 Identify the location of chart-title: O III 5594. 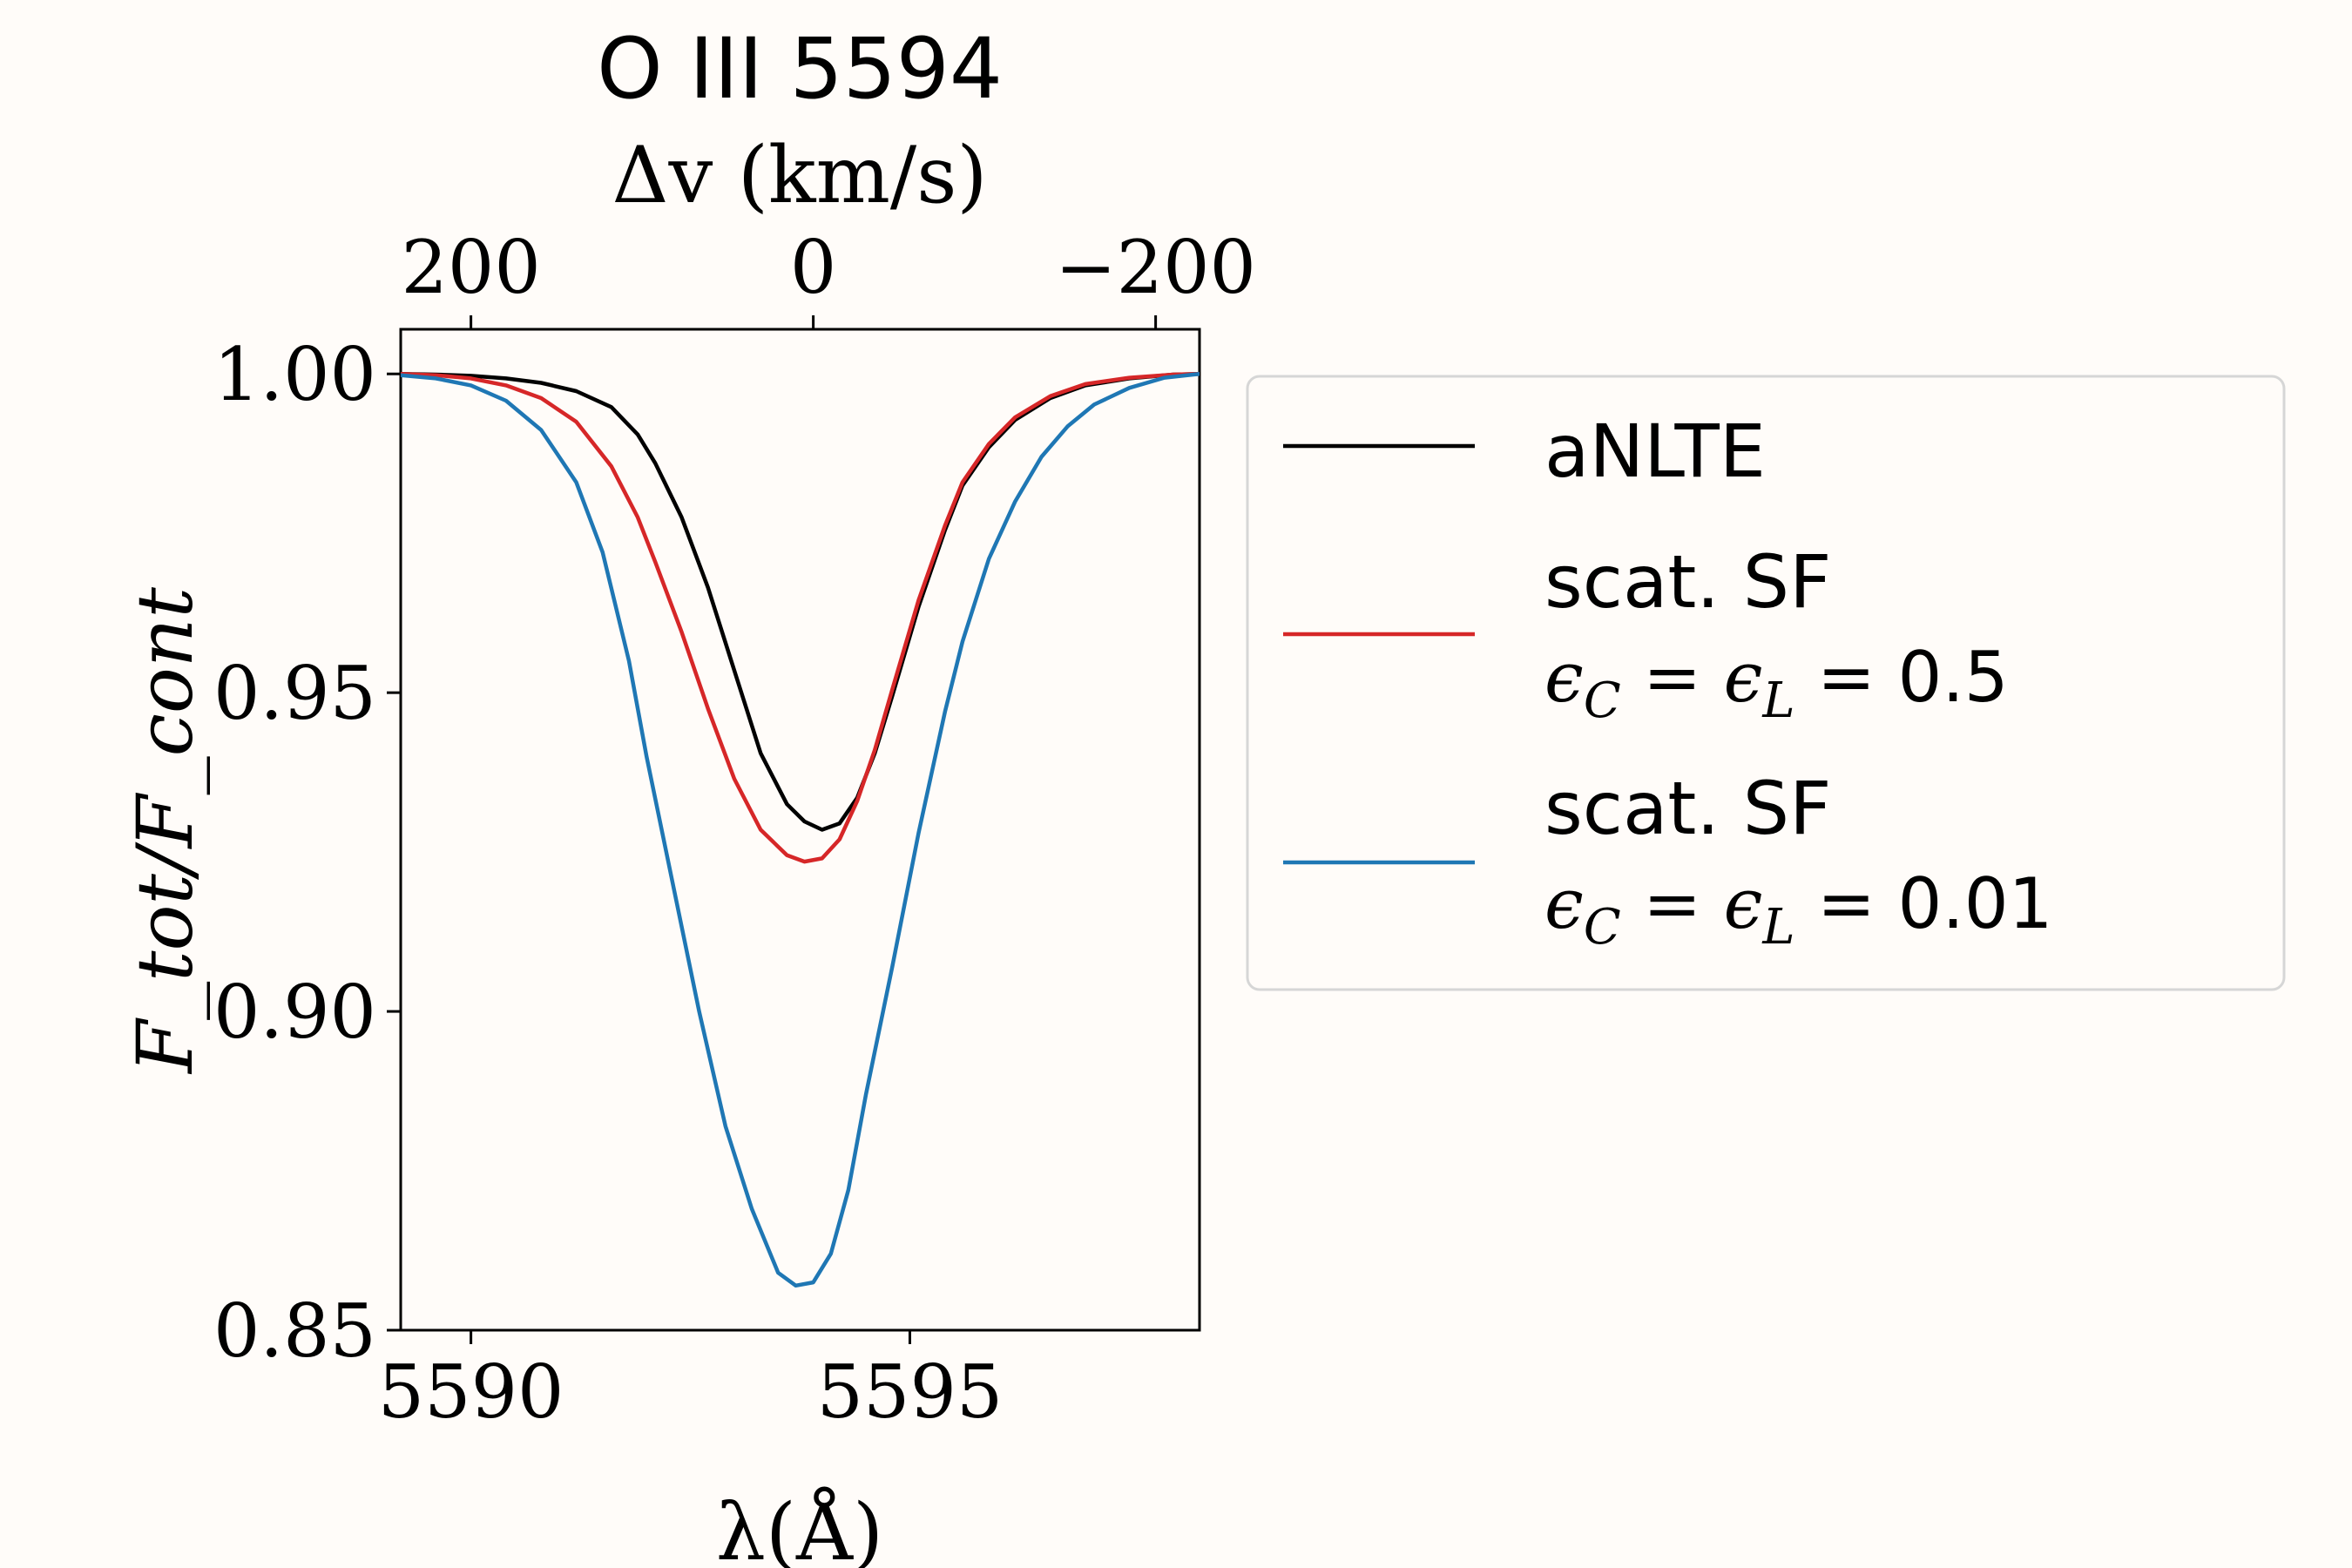
(800, 69).